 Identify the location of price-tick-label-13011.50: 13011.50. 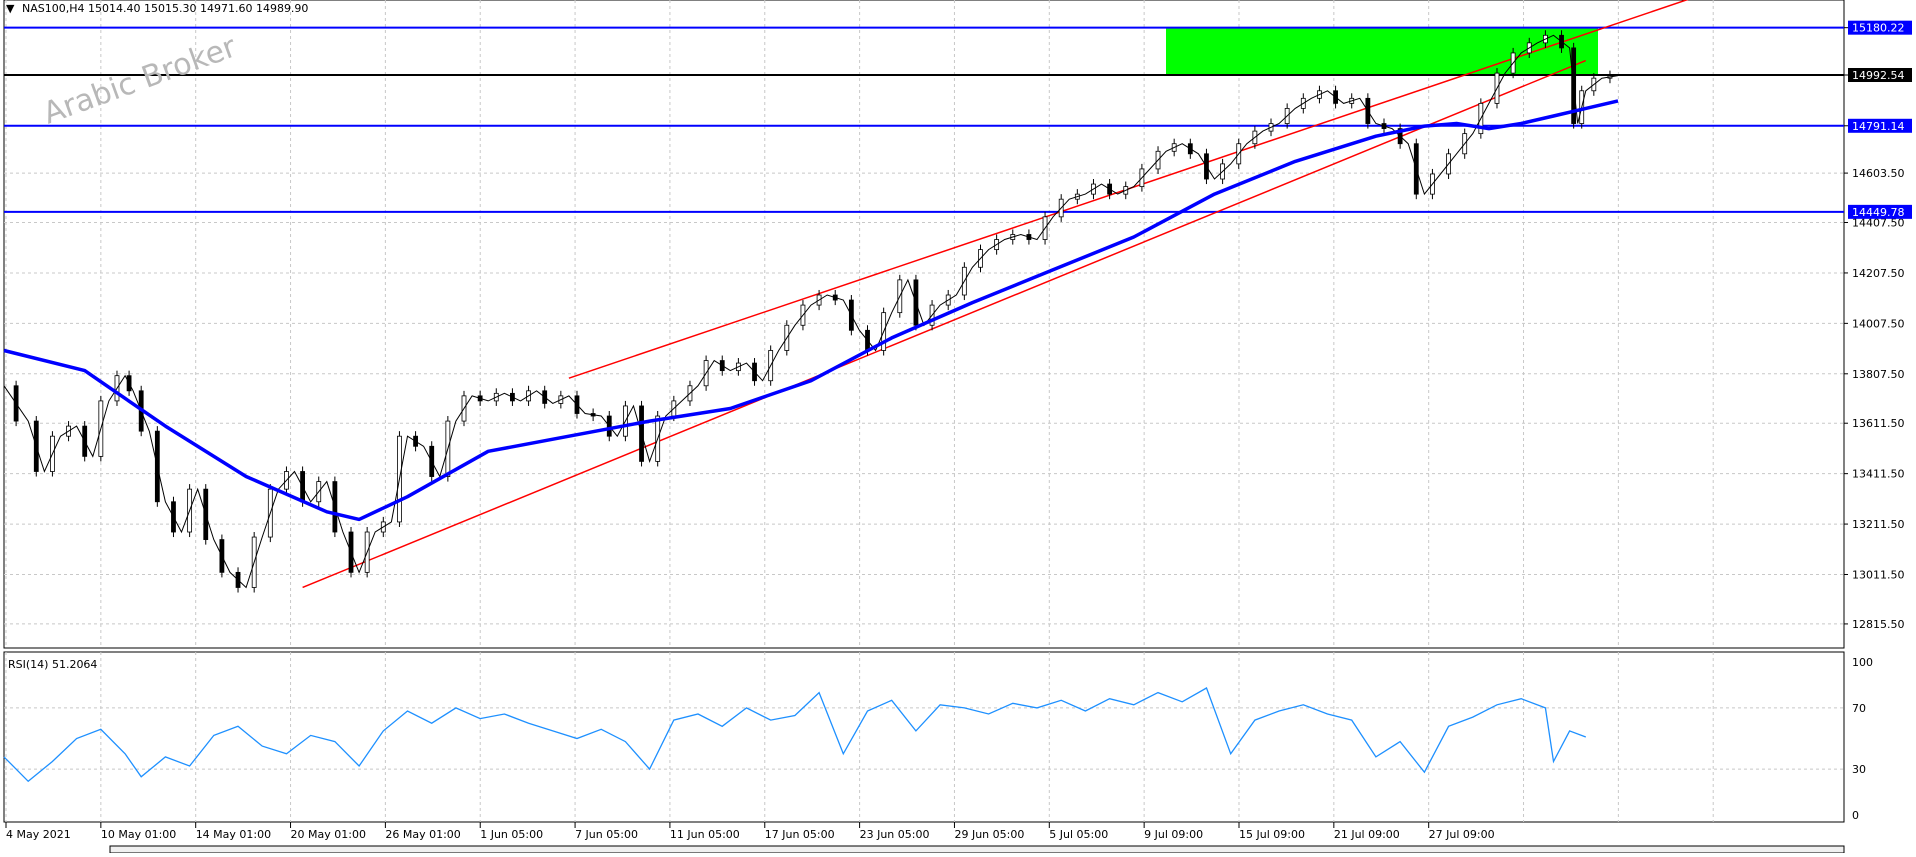
(1878, 575).